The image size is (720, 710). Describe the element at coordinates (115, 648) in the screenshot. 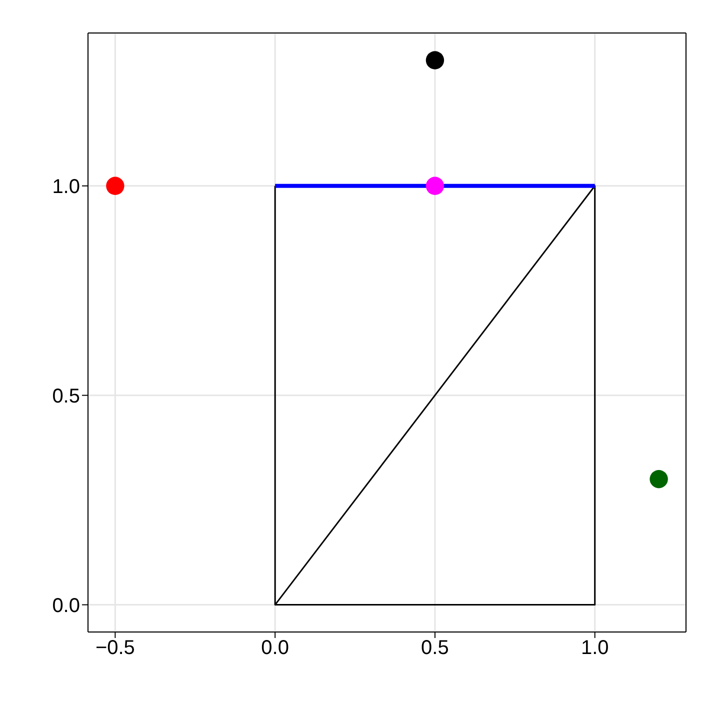

I see `x-tick-label: −0.5` at that location.